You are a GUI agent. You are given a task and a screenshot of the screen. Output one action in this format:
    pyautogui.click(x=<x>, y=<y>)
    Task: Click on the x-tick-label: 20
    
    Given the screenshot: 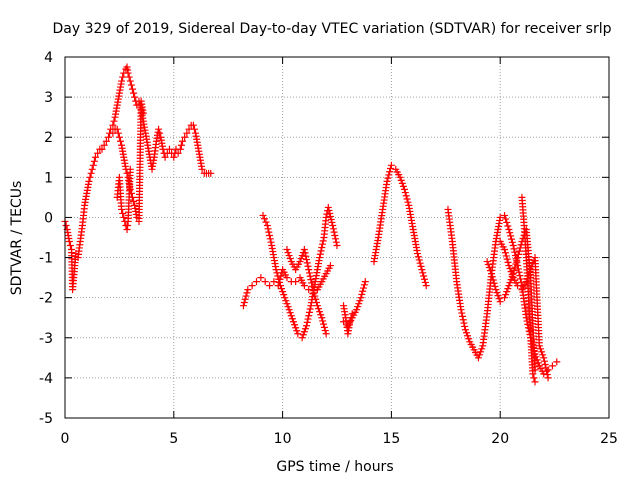 What is the action you would take?
    pyautogui.click(x=500, y=439)
    